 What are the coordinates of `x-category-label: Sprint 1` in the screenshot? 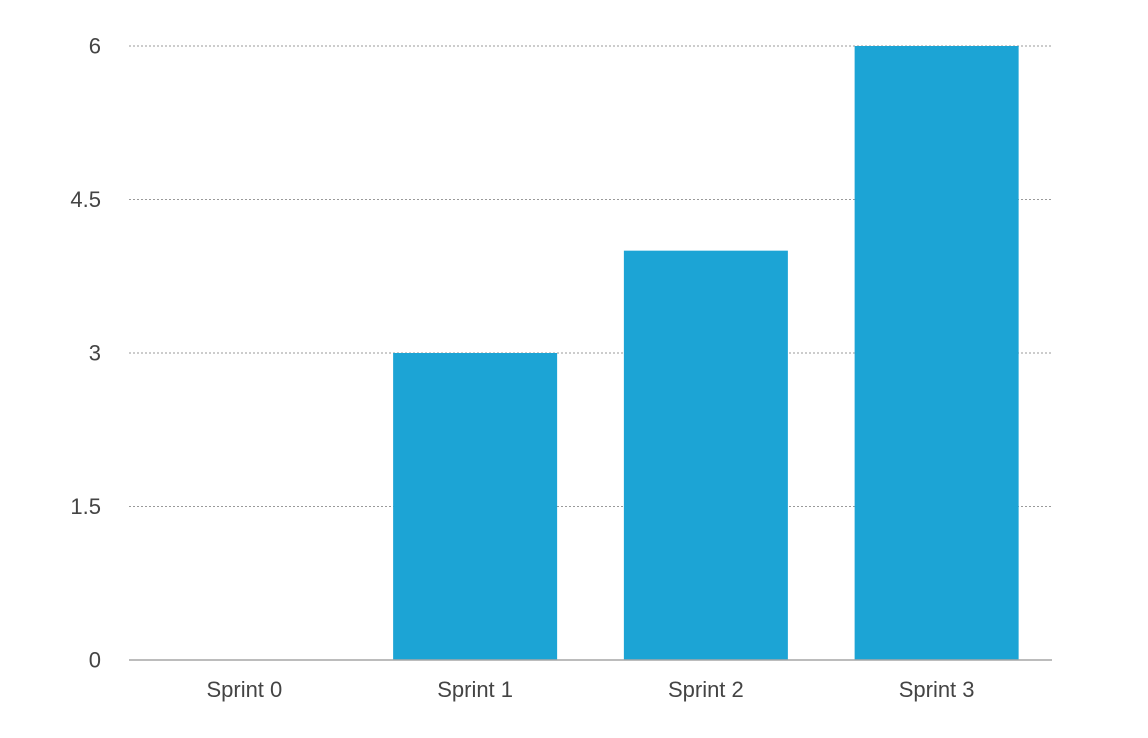 It's located at (475, 689).